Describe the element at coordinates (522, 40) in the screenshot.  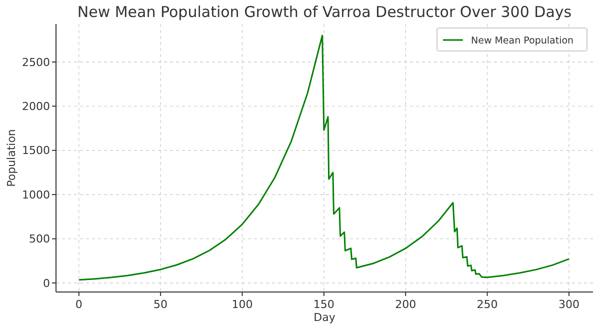
I see `legend-label: New Mean Population` at that location.